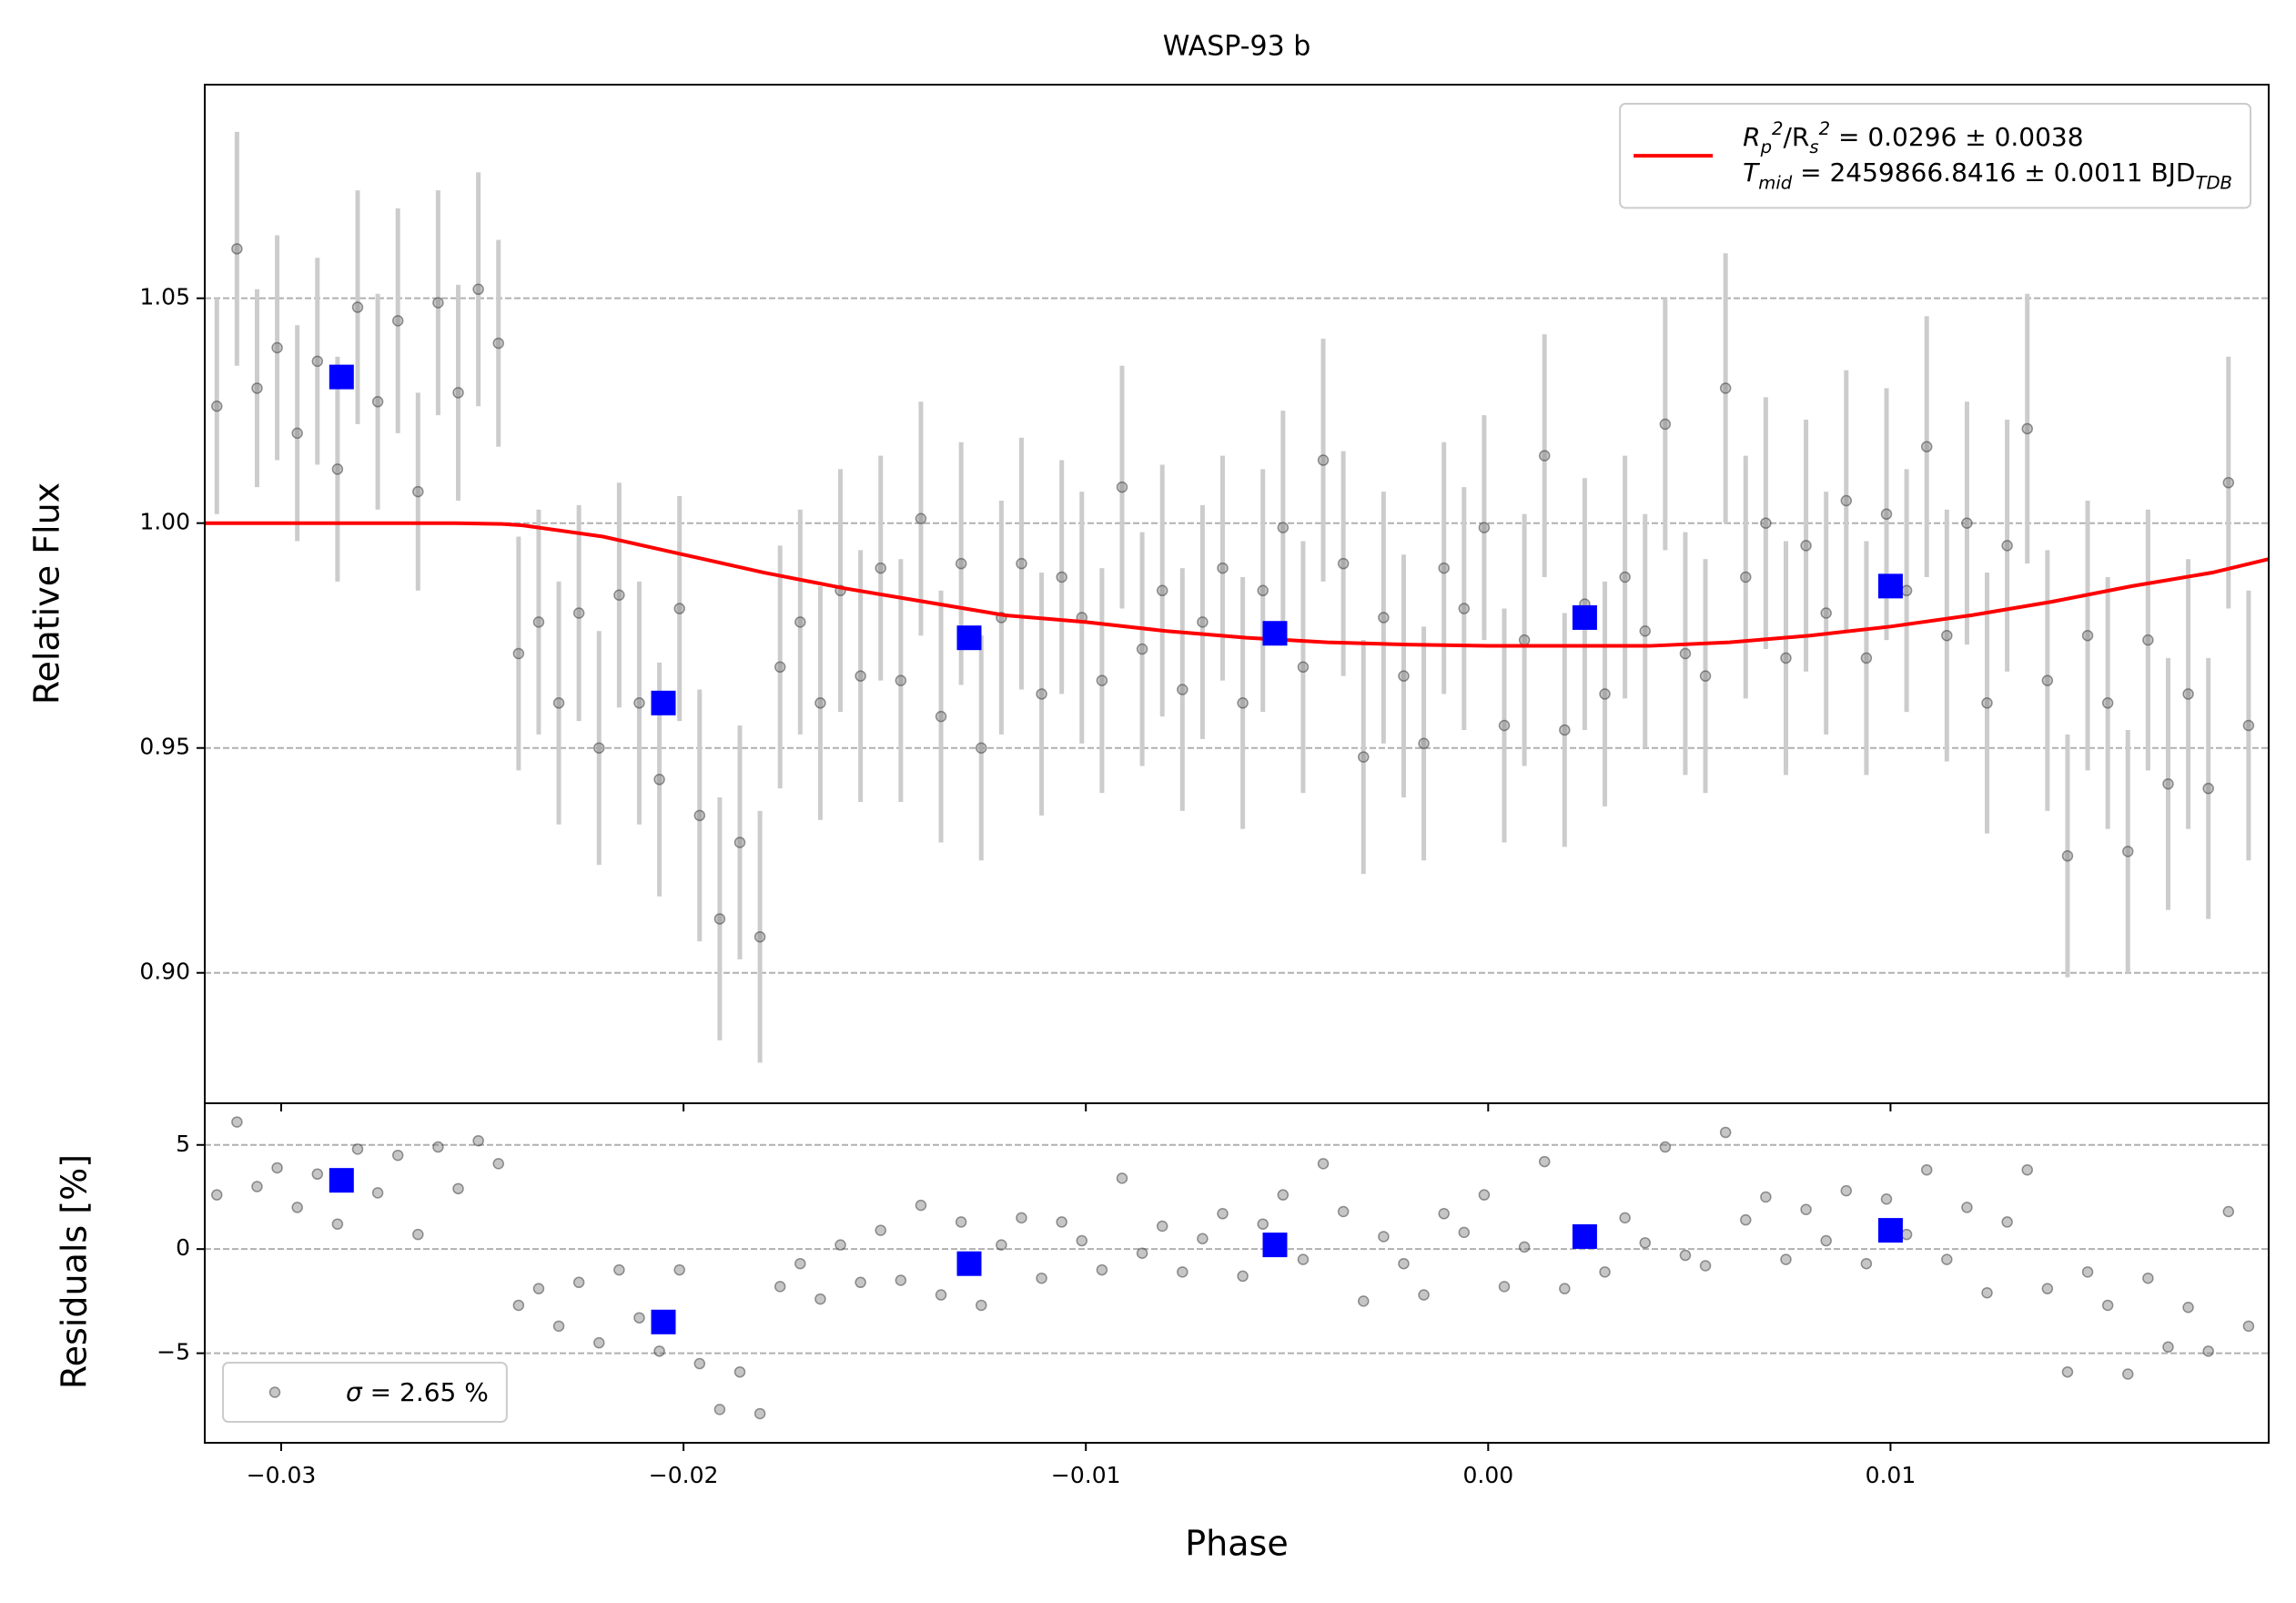 The width and height of the screenshot is (2296, 1603). I want to click on legend: σ = 2.65 %, so click(365, 1392).